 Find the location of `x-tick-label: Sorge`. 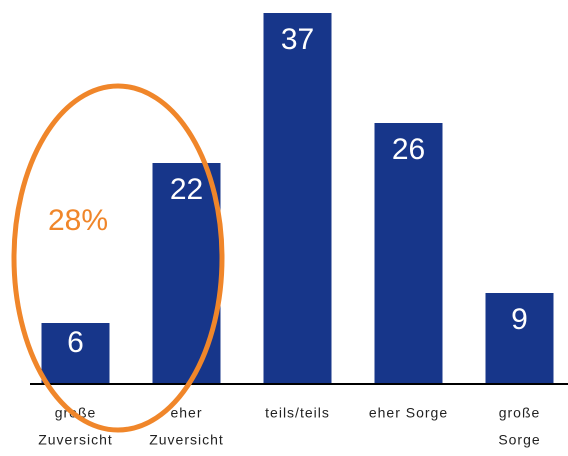

x-tick-label: Sorge is located at coordinates (519, 440).